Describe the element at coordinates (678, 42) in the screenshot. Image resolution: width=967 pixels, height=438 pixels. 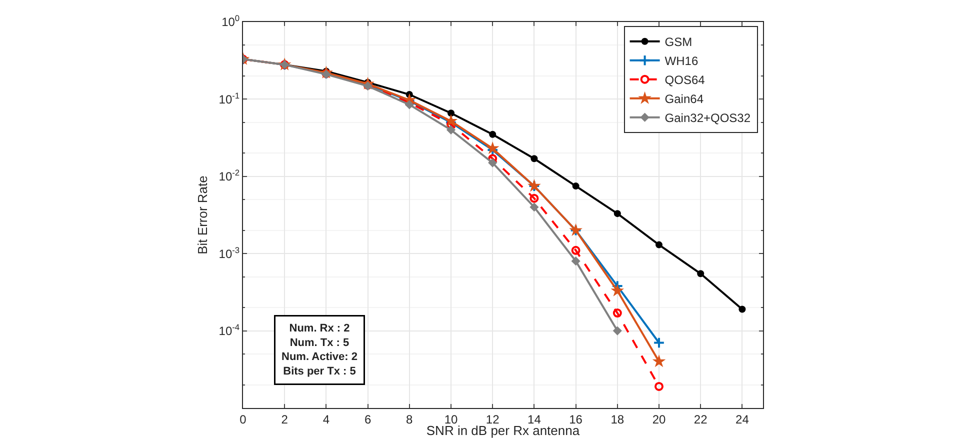
I see `legend-label: GSM` at that location.